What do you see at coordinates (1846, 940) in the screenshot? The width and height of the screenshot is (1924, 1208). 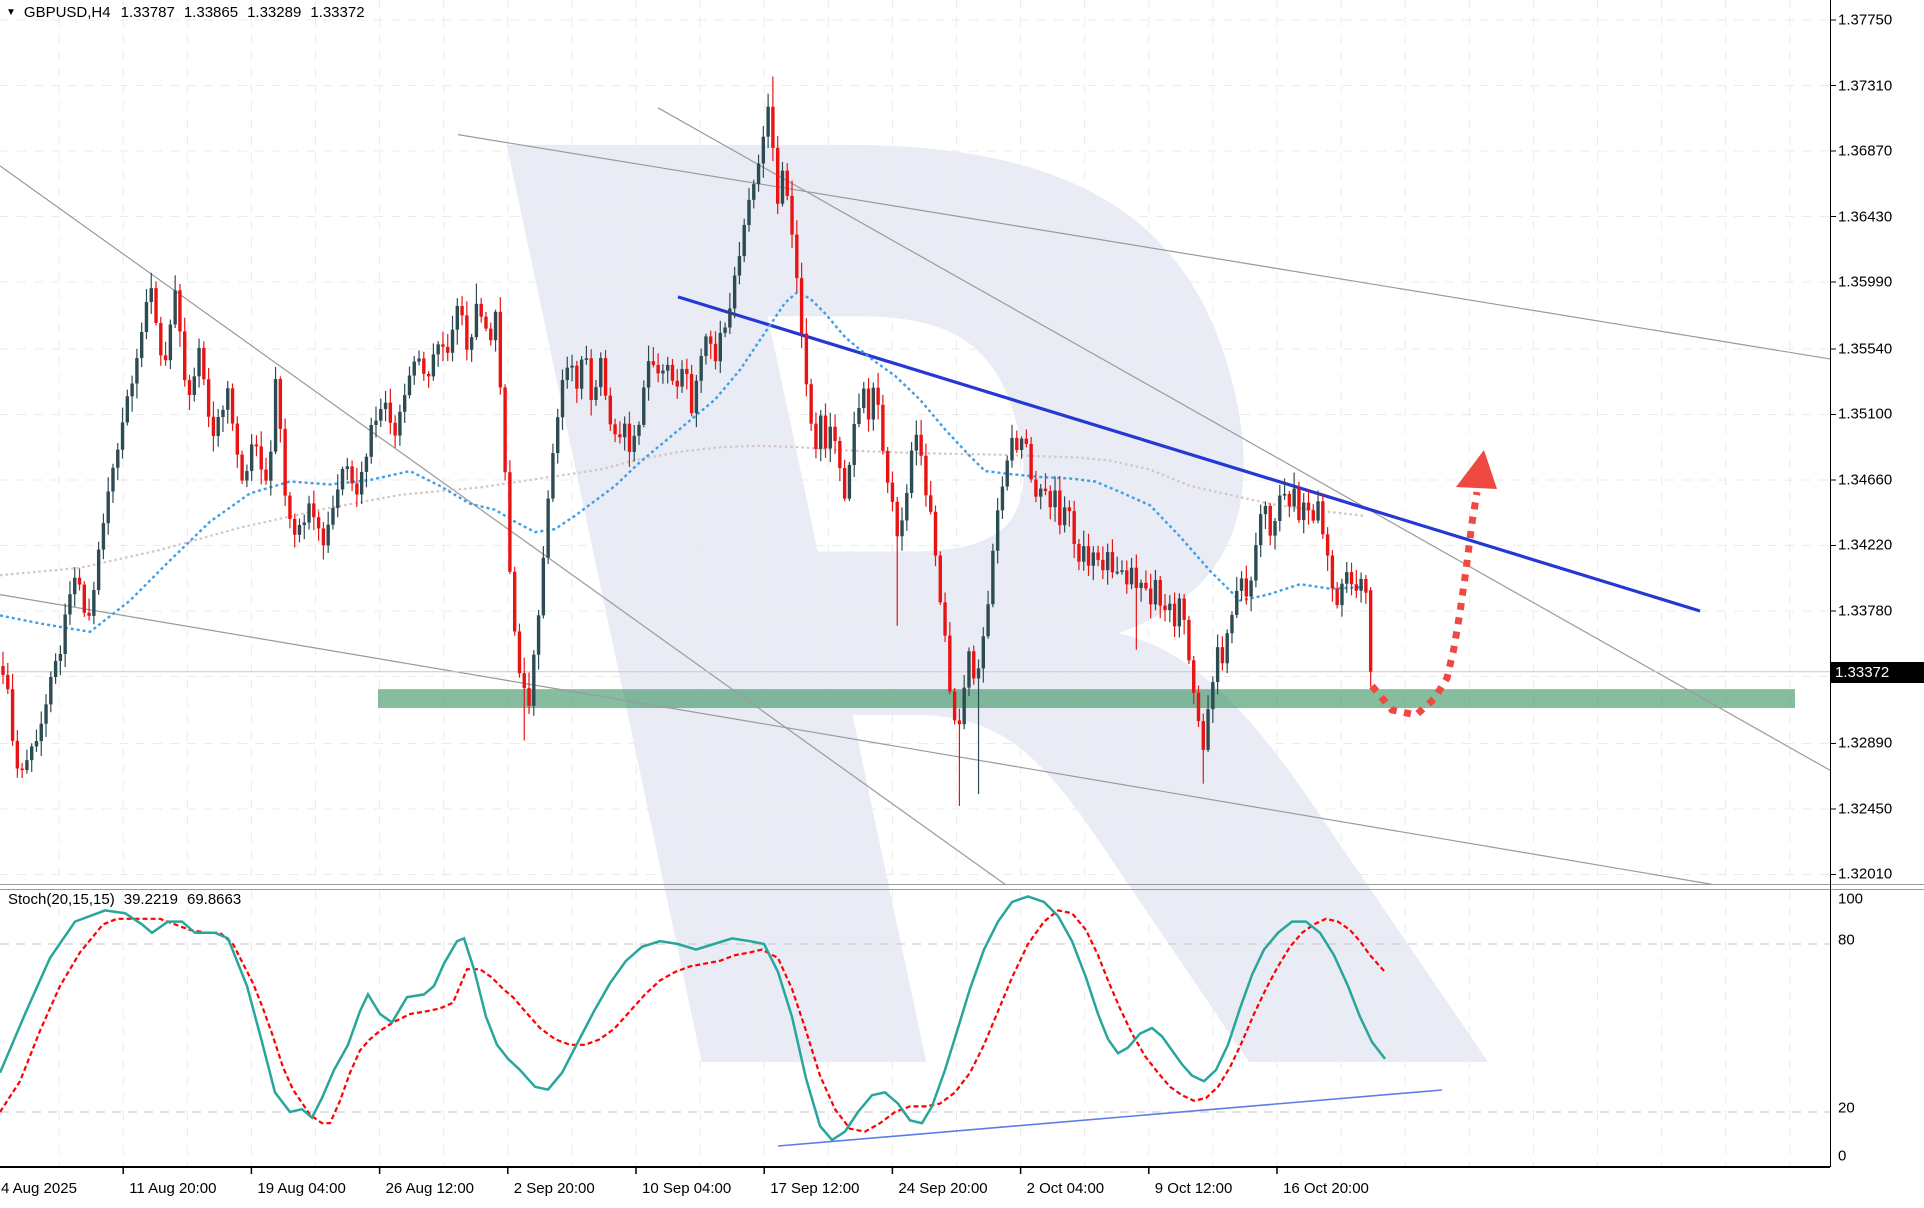 I see `stoch-axis-label: 80` at bounding box center [1846, 940].